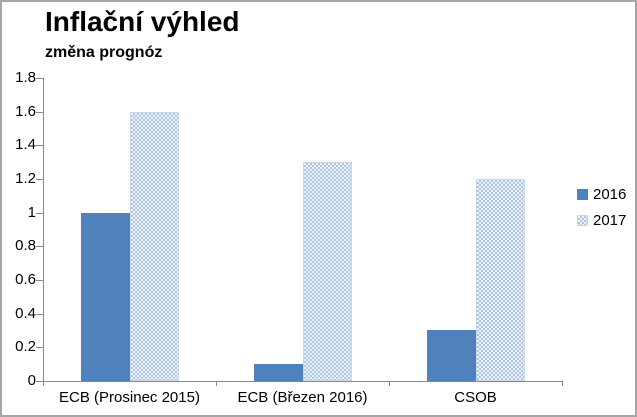 Image resolution: width=637 pixels, height=417 pixels. What do you see at coordinates (610, 220) in the screenshot?
I see `legend-label: 2017` at bounding box center [610, 220].